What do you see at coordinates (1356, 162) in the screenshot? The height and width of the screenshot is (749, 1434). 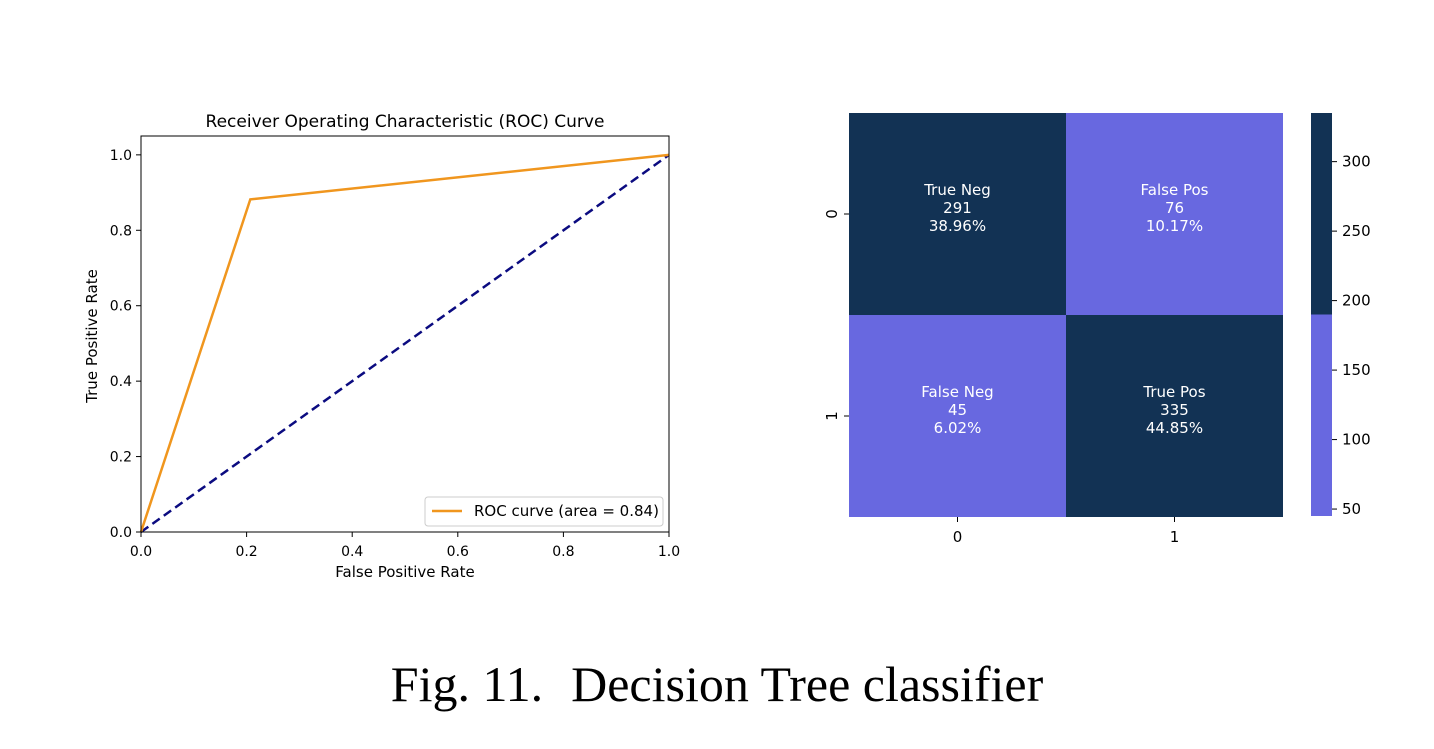 I see `colorbar-tick-label: 300` at bounding box center [1356, 162].